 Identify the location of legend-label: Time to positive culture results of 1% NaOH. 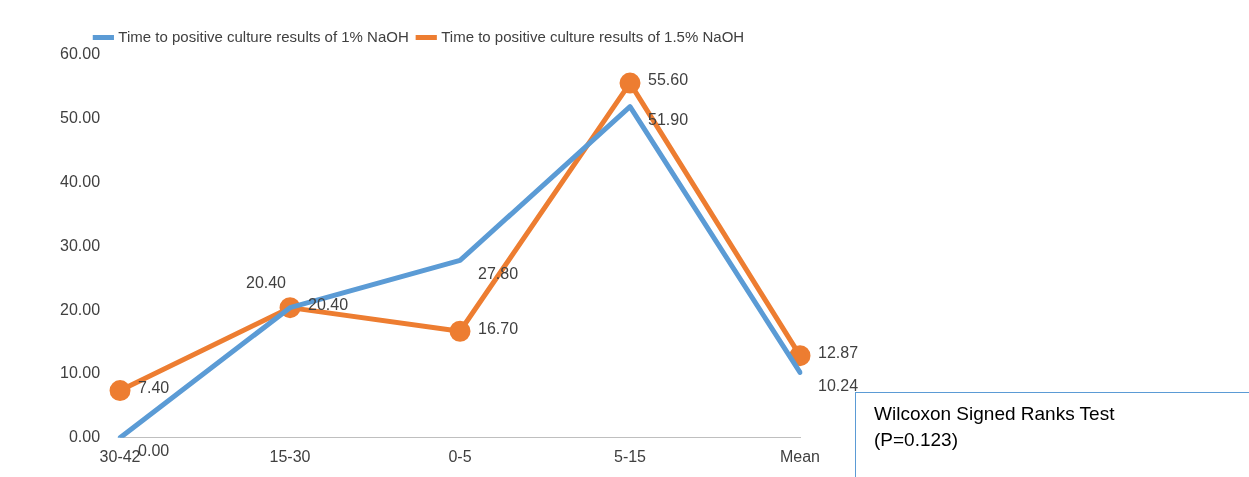
(263, 36).